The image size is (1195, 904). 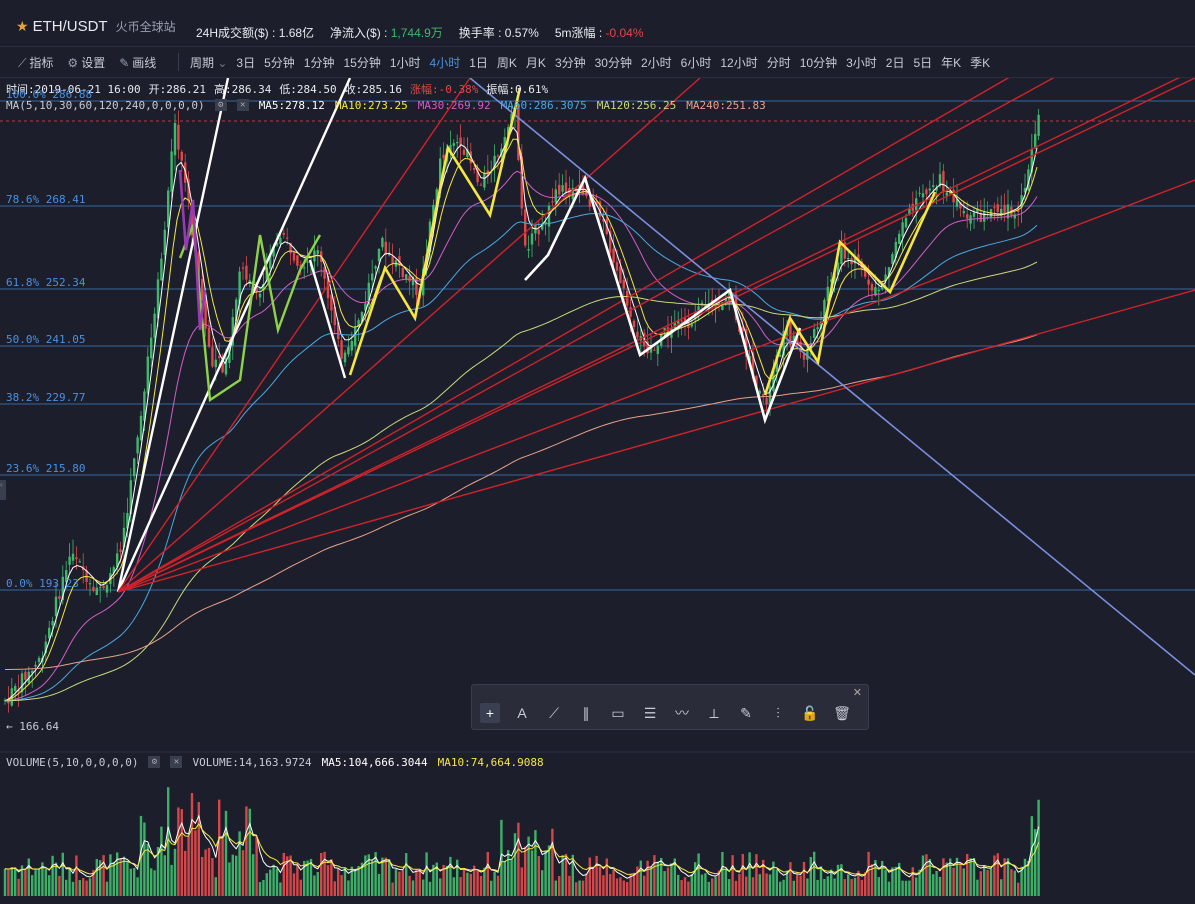 I want to click on crosshair-icon: +, so click(x=490, y=713).